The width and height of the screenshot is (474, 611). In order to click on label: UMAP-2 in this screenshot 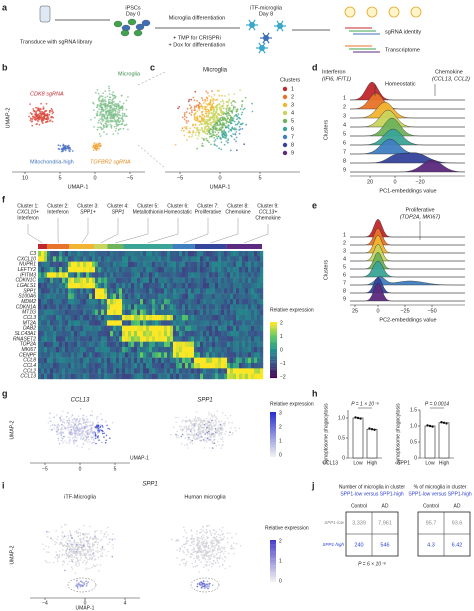, I will do `click(12, 429)`.